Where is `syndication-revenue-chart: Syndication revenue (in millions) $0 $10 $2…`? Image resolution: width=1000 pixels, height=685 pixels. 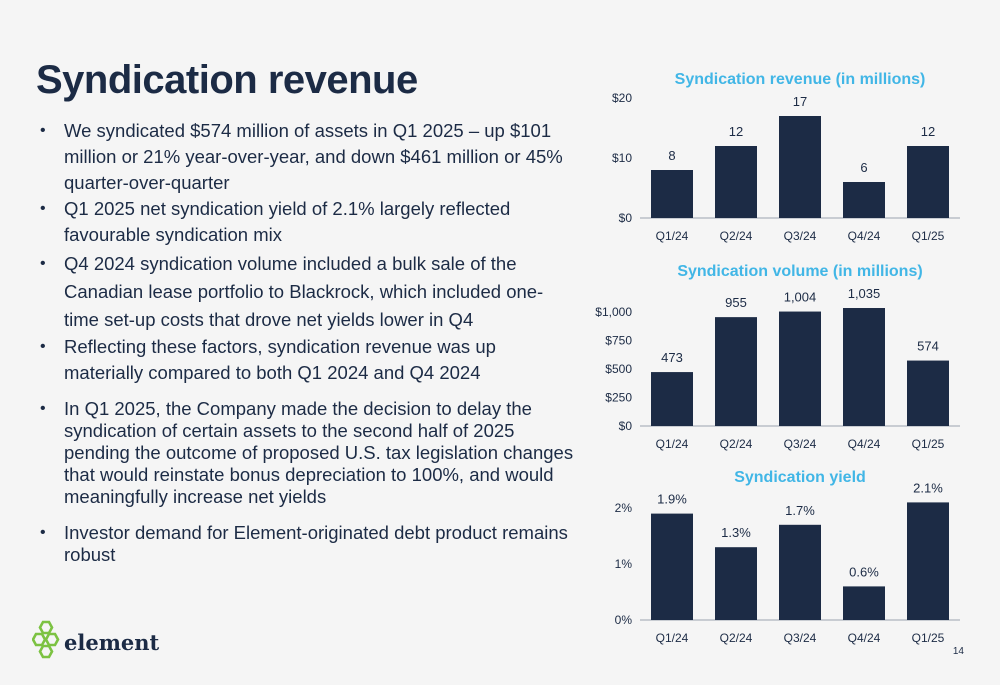
syndication-revenue-chart: Syndication revenue (in millions) $0 $10 $2… is located at coordinates (786, 157).